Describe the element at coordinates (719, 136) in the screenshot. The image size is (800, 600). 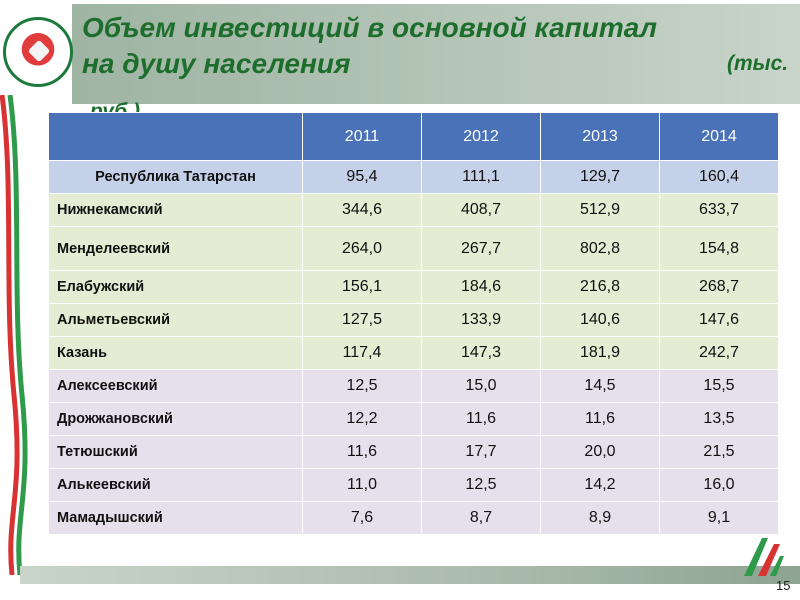
I see `header-cell: 2014` at that location.